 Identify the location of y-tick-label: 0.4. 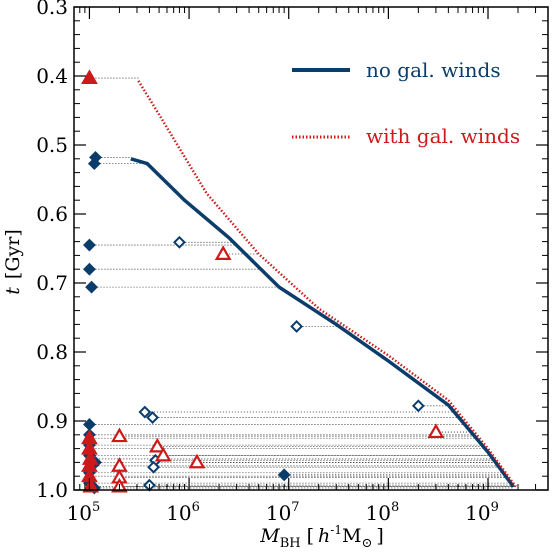
(52, 76).